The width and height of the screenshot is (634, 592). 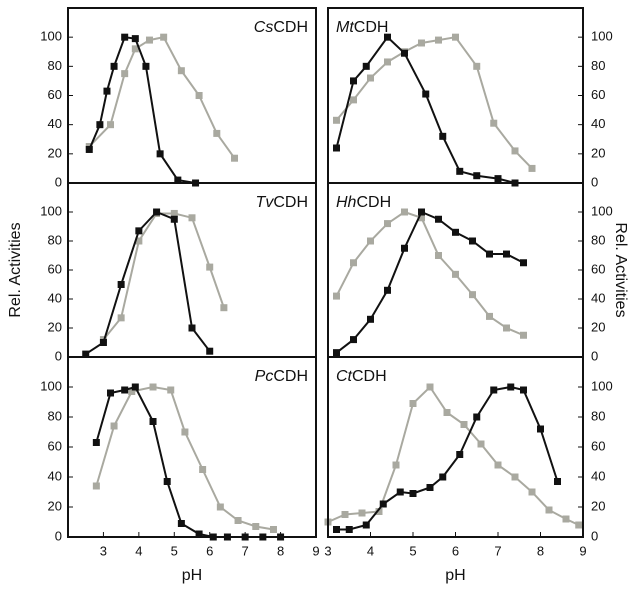 What do you see at coordinates (540, 550) in the screenshot?
I see `x-tick-label: 8` at bounding box center [540, 550].